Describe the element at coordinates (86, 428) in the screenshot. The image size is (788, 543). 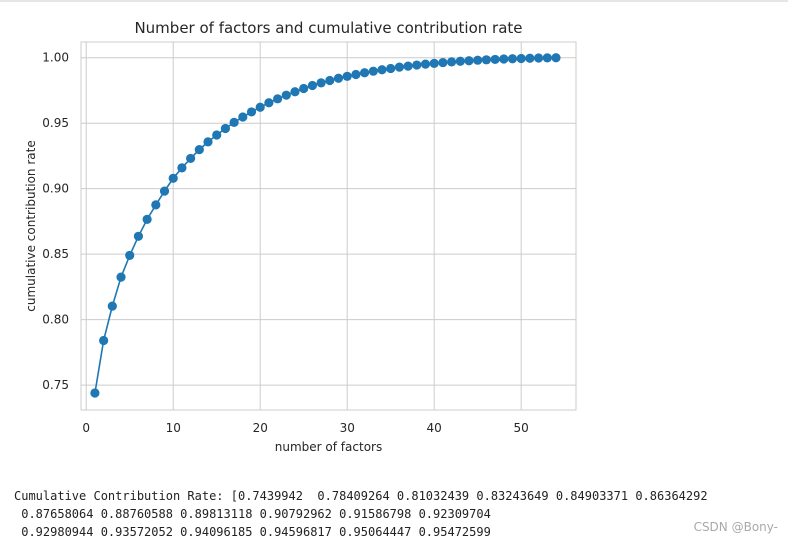
I see `x-tick-label: 0` at that location.